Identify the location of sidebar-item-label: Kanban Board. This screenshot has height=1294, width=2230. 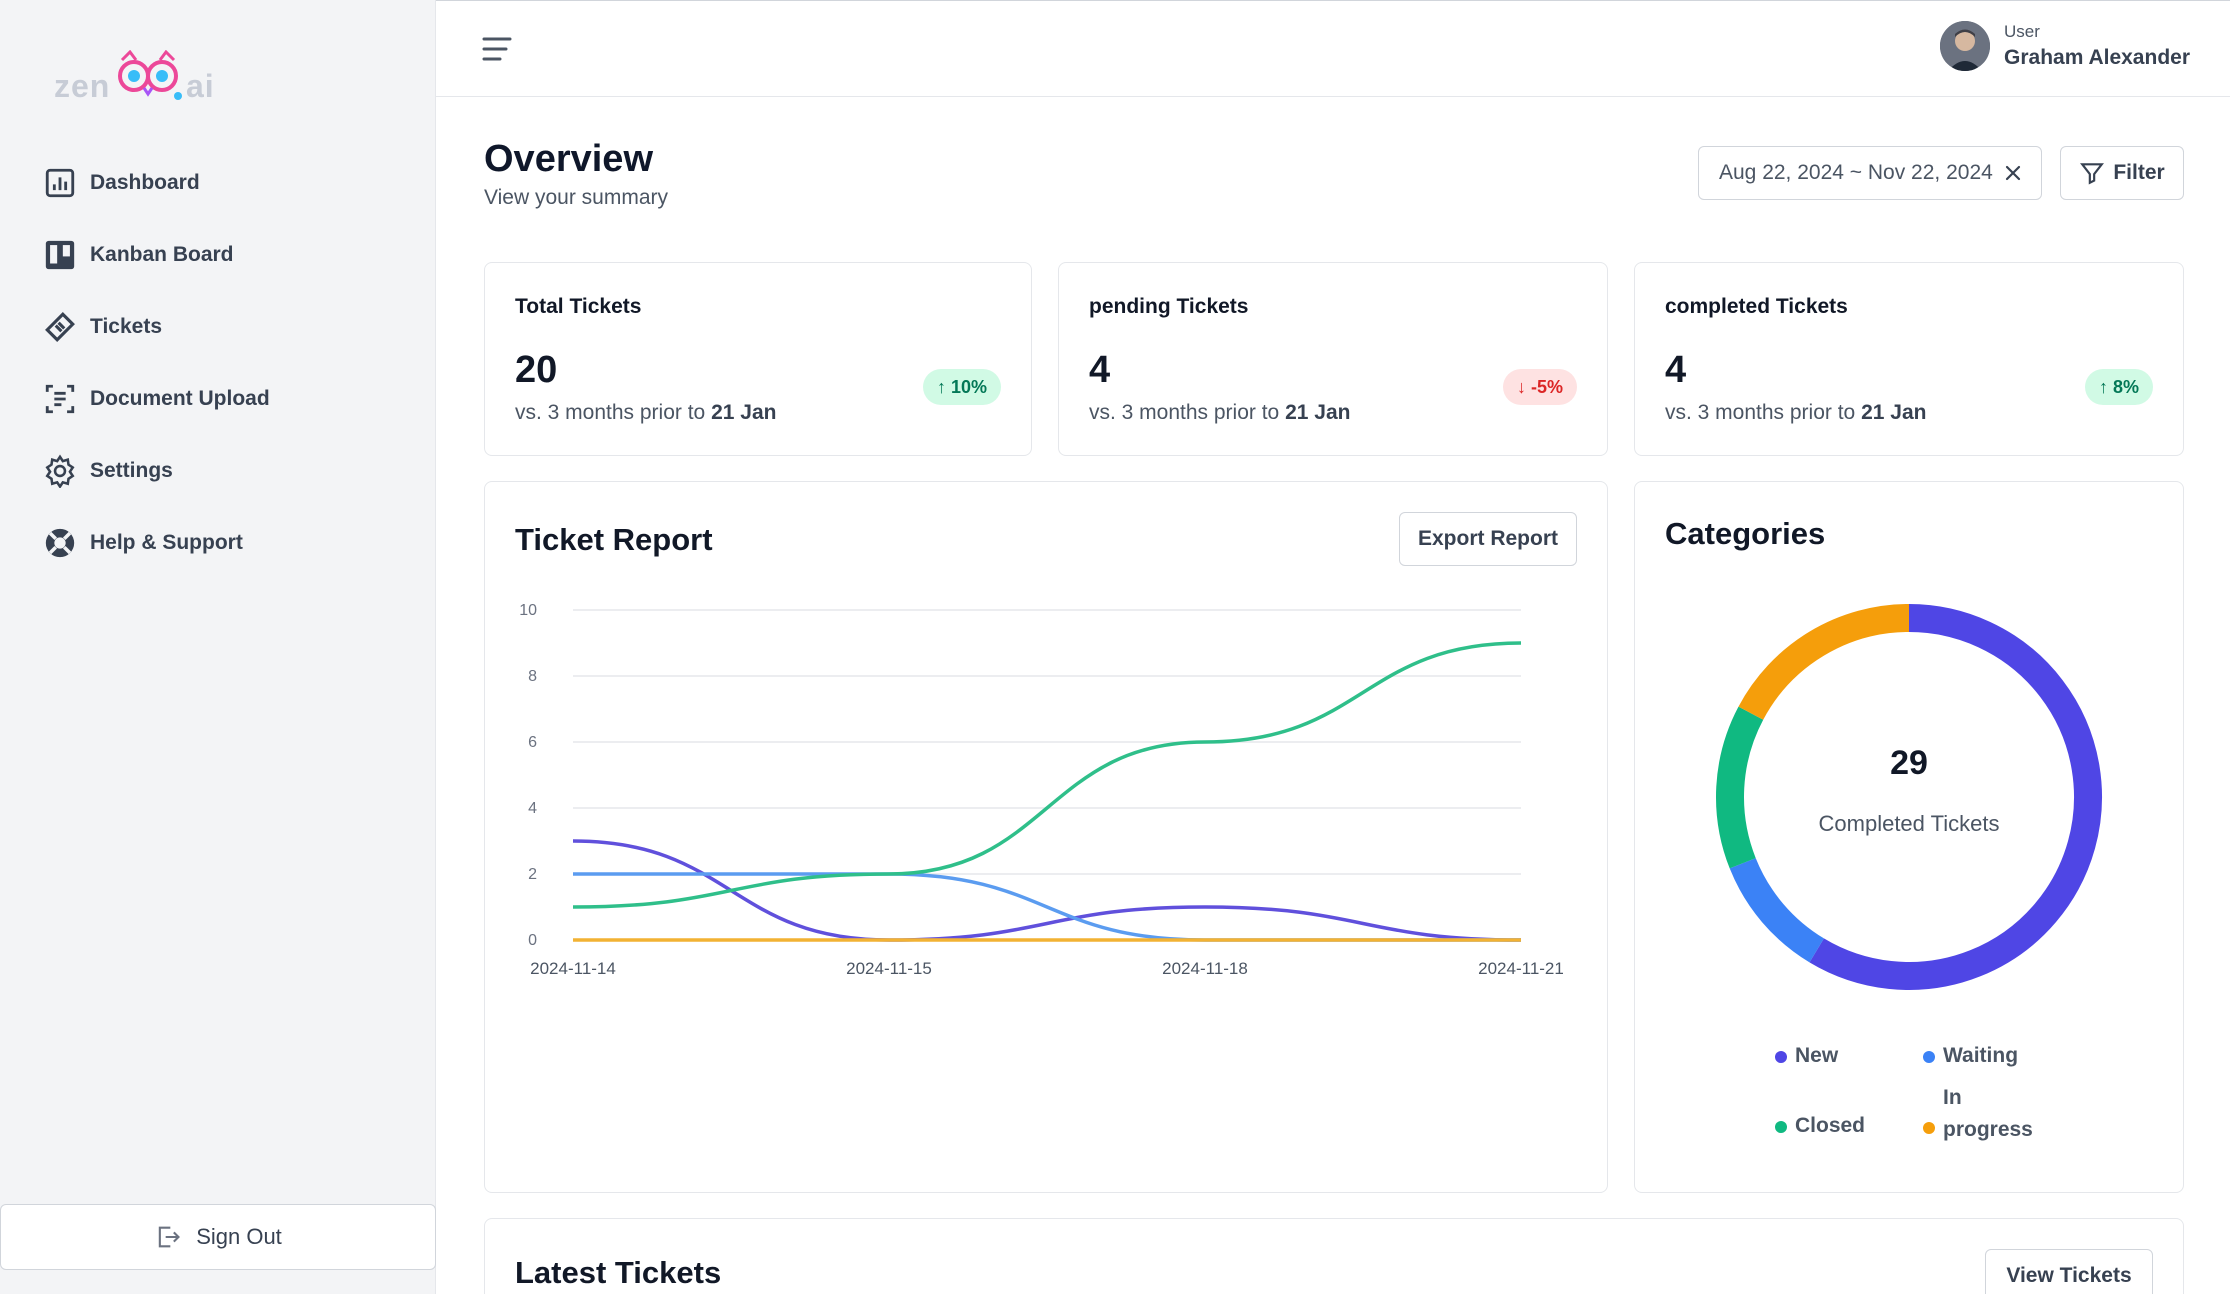
(162, 254).